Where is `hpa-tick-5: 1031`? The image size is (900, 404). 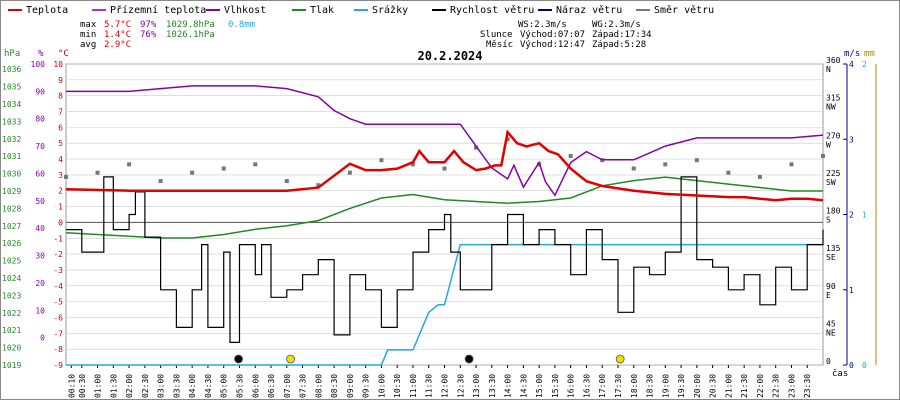
hpa-tick-5: 1031 is located at coordinates (11, 156).